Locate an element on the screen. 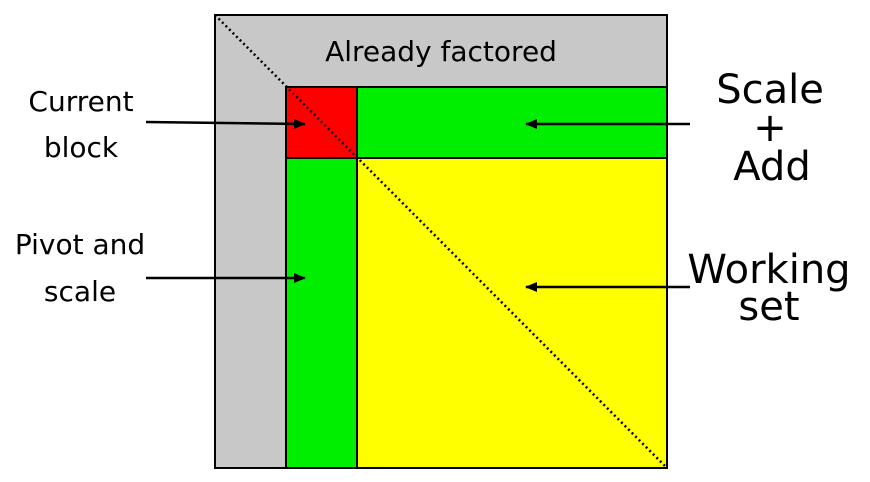 The height and width of the screenshot is (482, 870). row-panel-region is located at coordinates (512, 122).